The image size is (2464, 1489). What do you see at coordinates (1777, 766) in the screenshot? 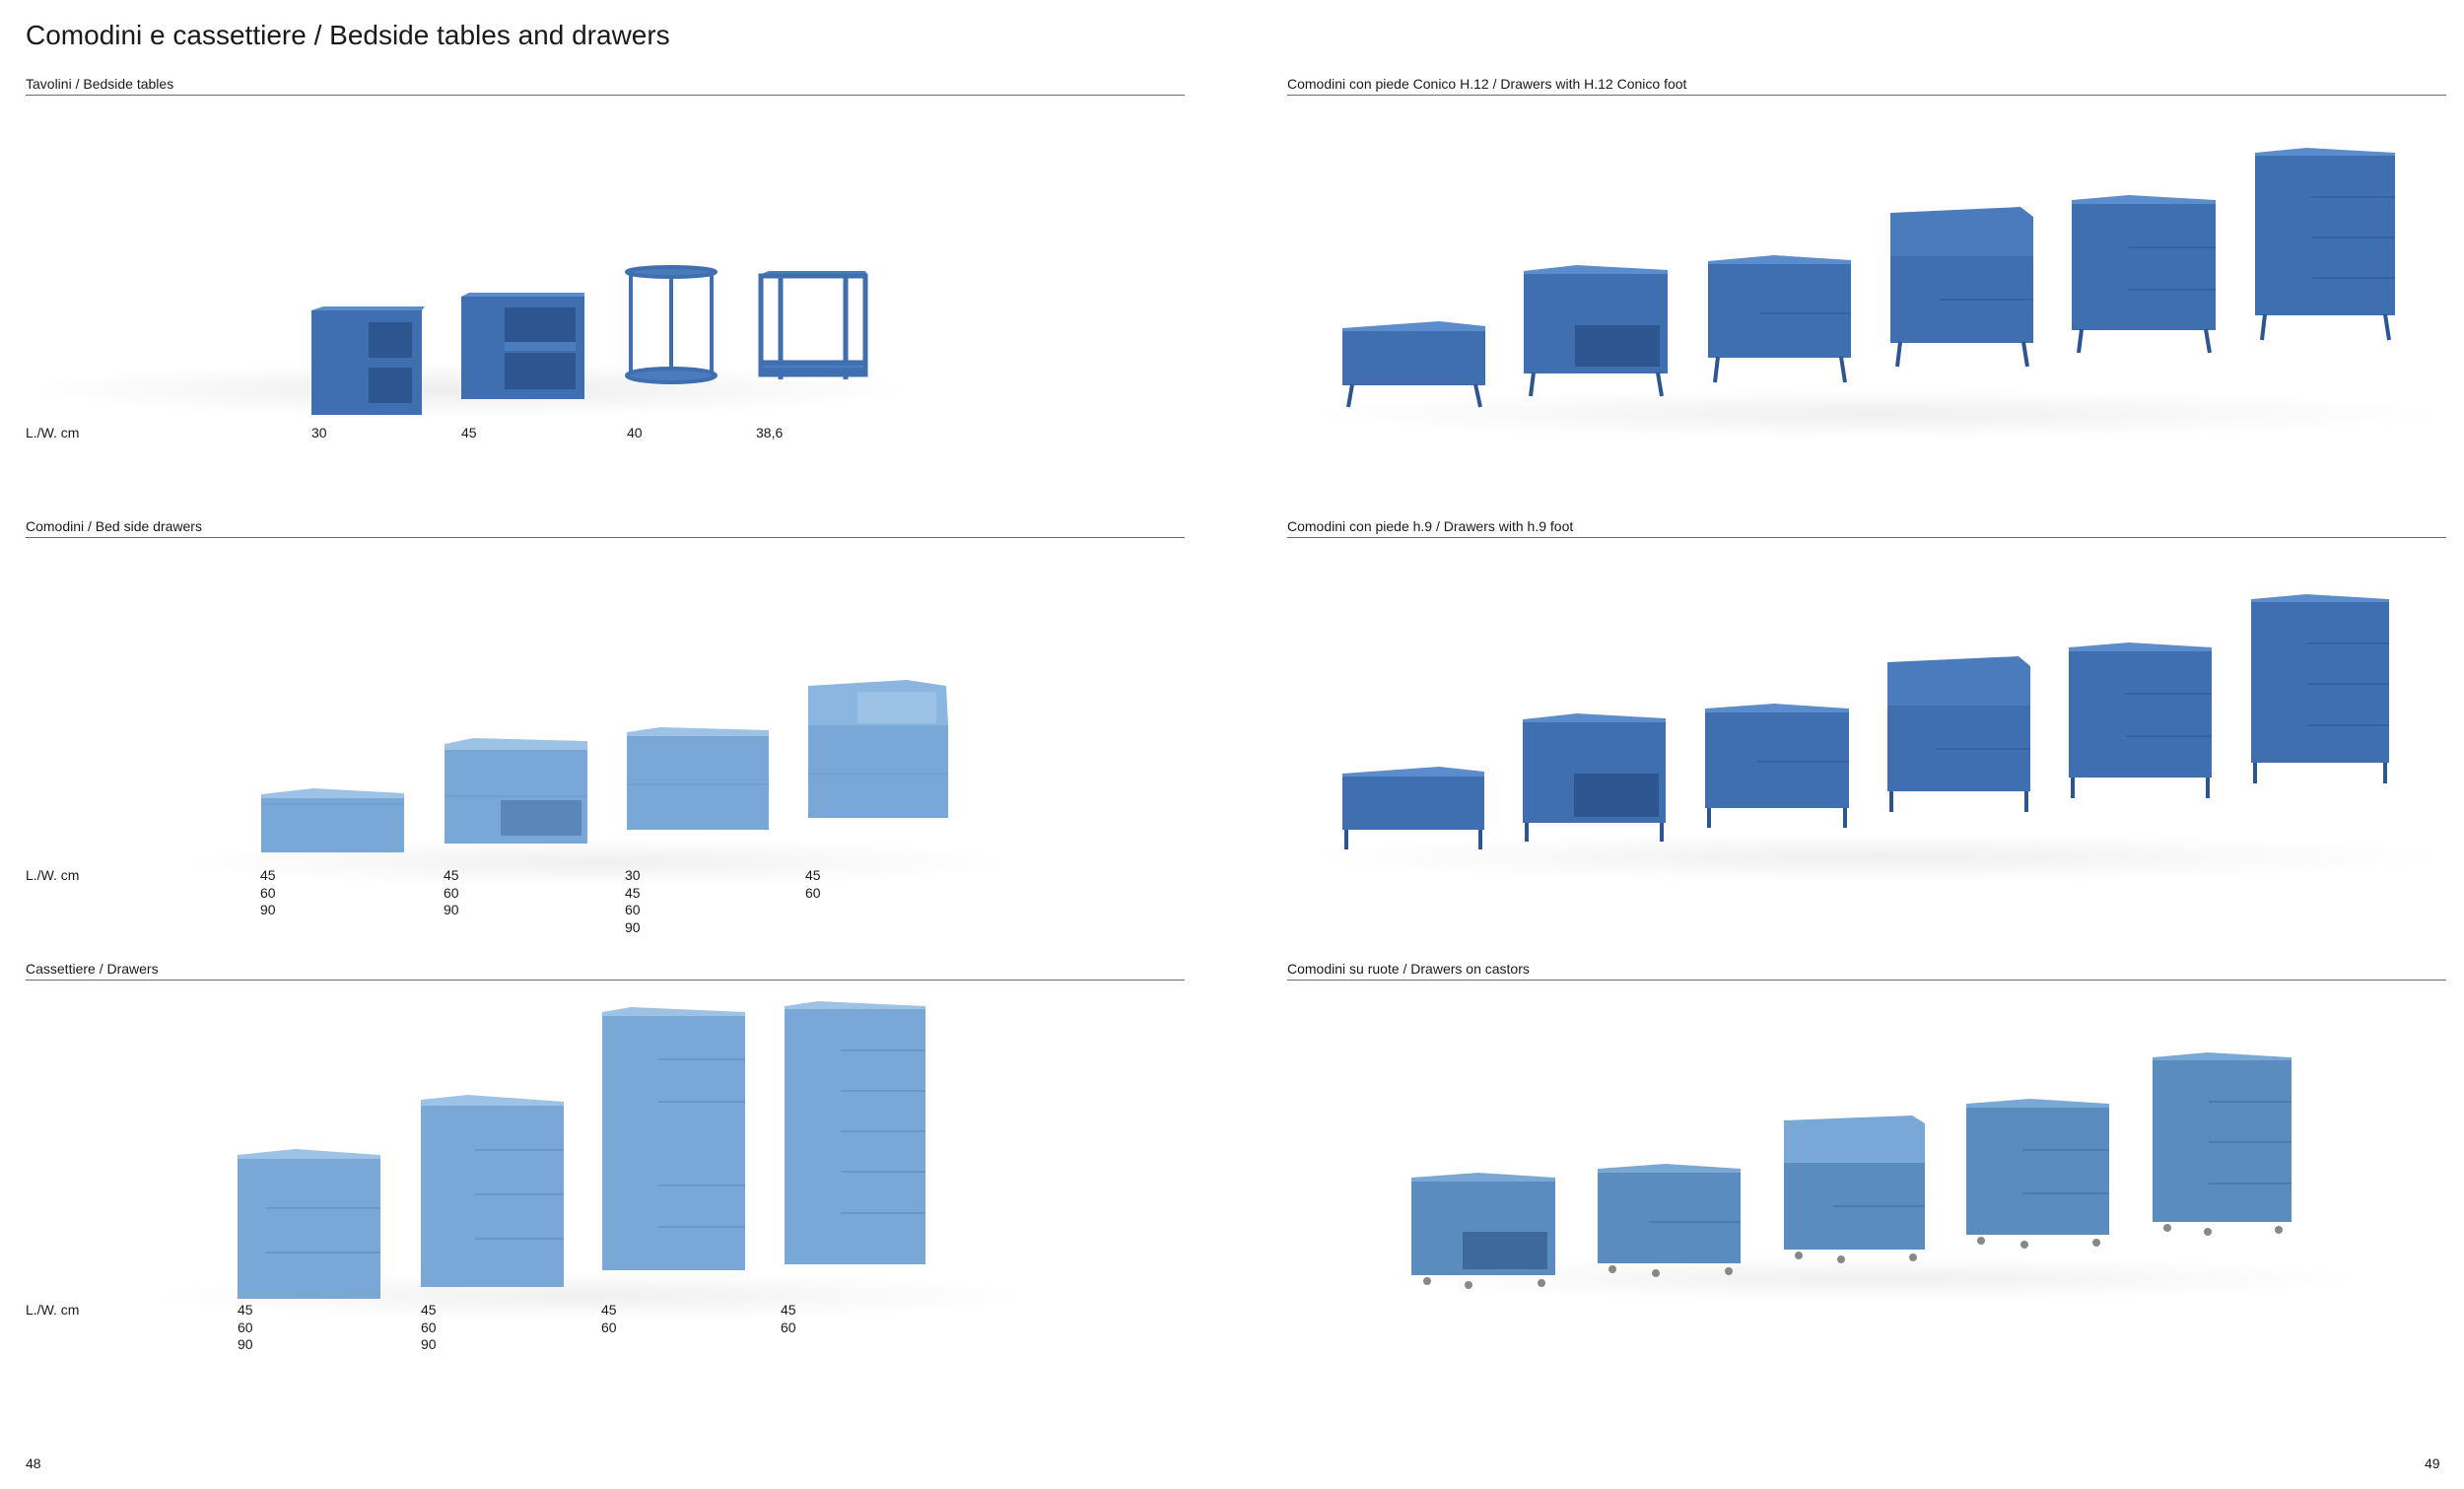
I see `h9-two` at bounding box center [1777, 766].